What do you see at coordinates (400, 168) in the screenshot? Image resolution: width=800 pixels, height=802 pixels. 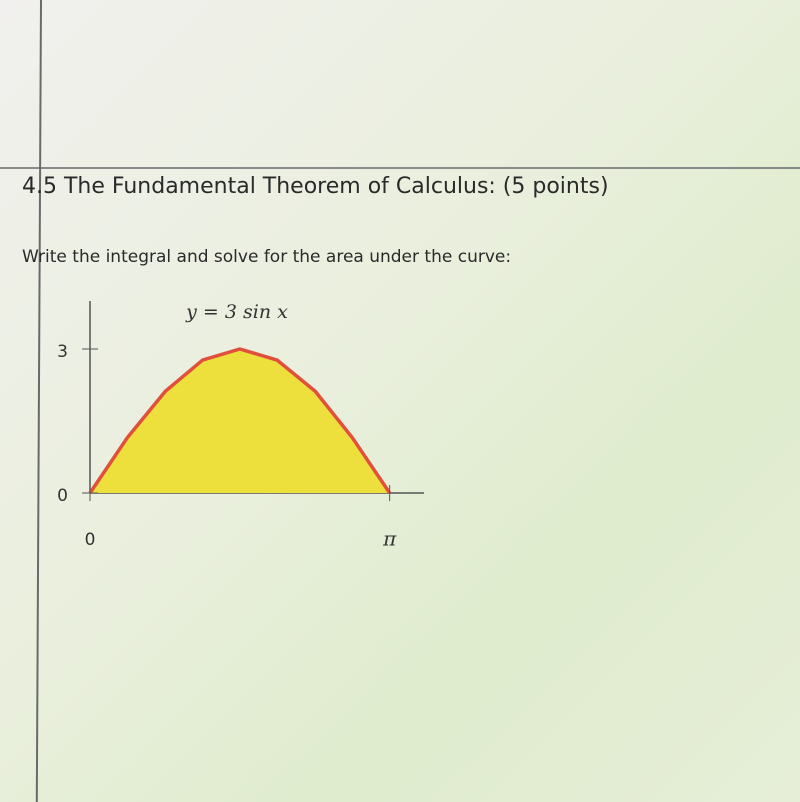 I see `divider` at bounding box center [400, 168].